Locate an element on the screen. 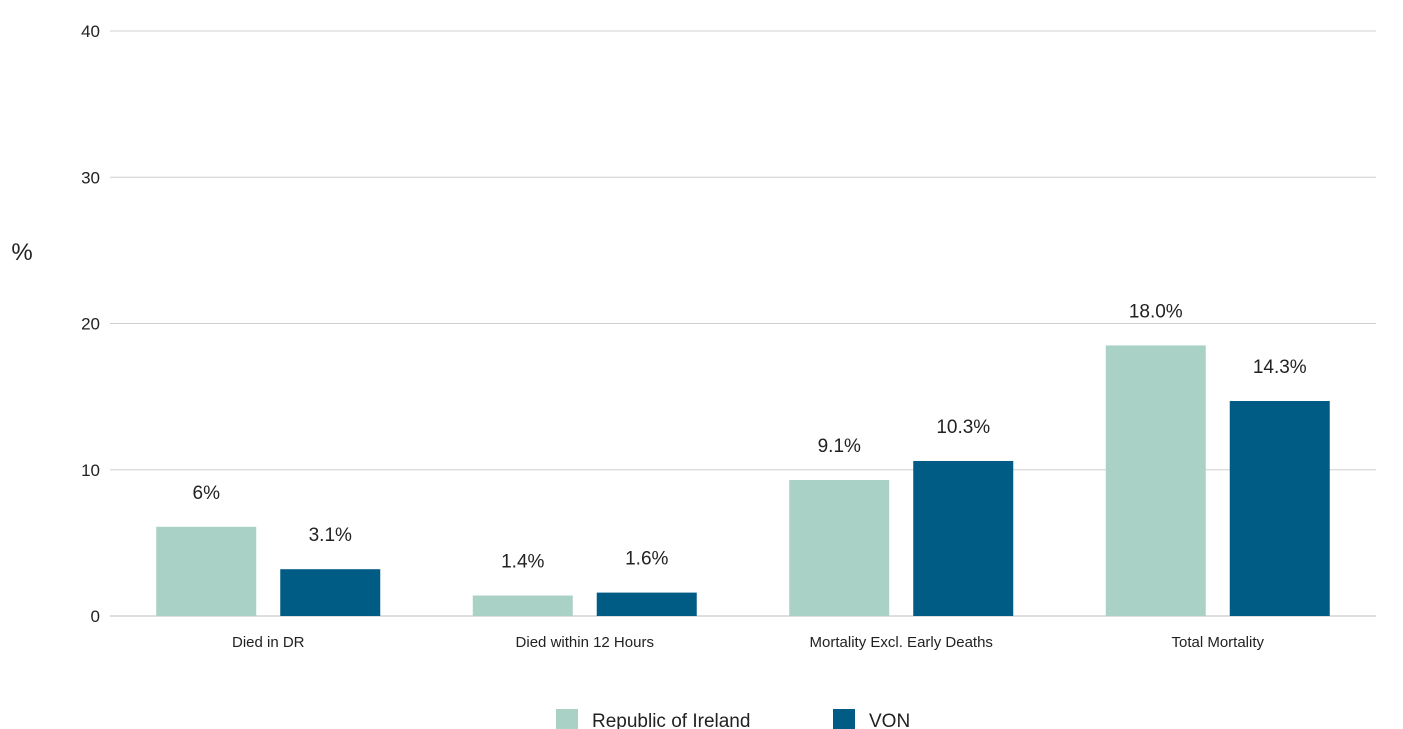  data-label-2-0: 9.1% is located at coordinates (839, 446).